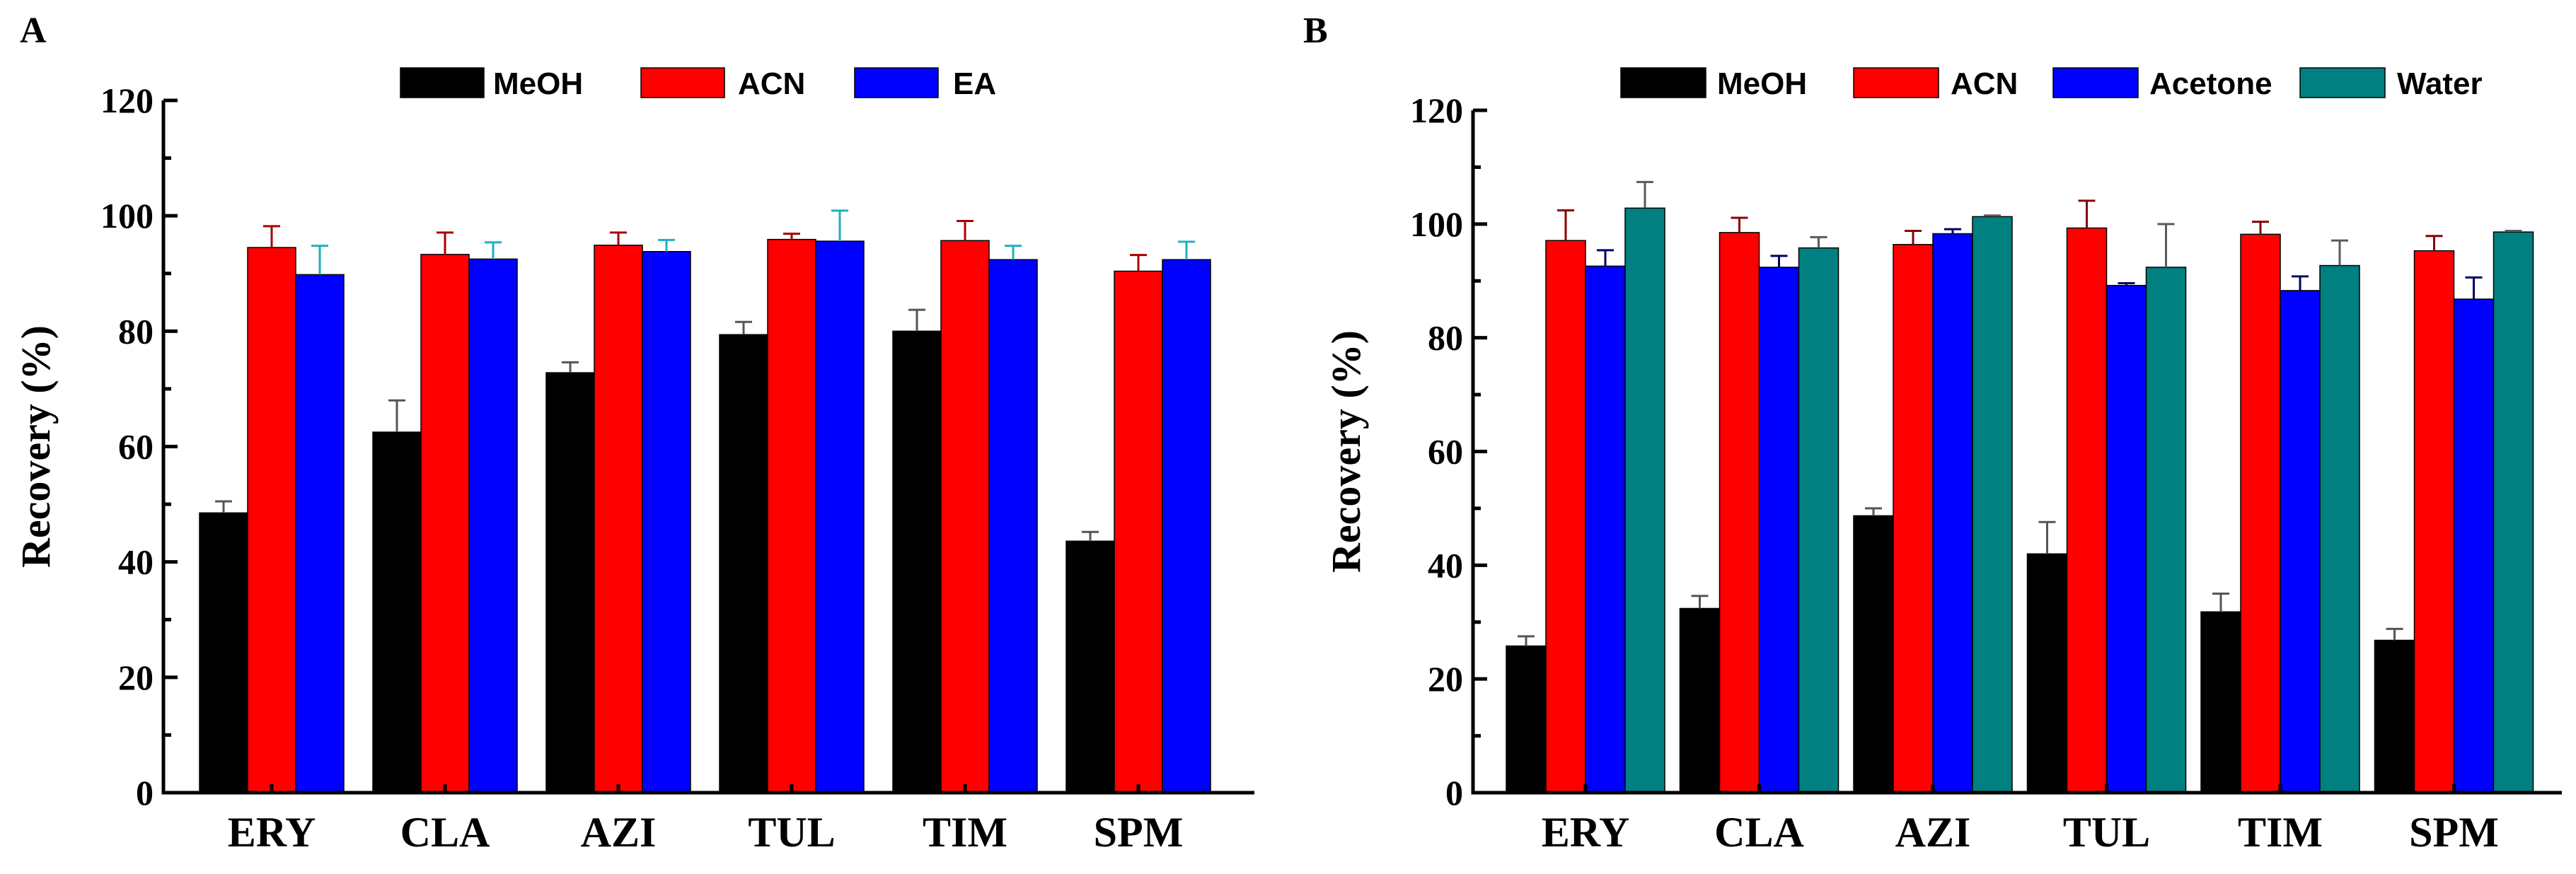  What do you see at coordinates (2260, 228) in the screenshot?
I see `error-bar-acn-tim` at bounding box center [2260, 228].